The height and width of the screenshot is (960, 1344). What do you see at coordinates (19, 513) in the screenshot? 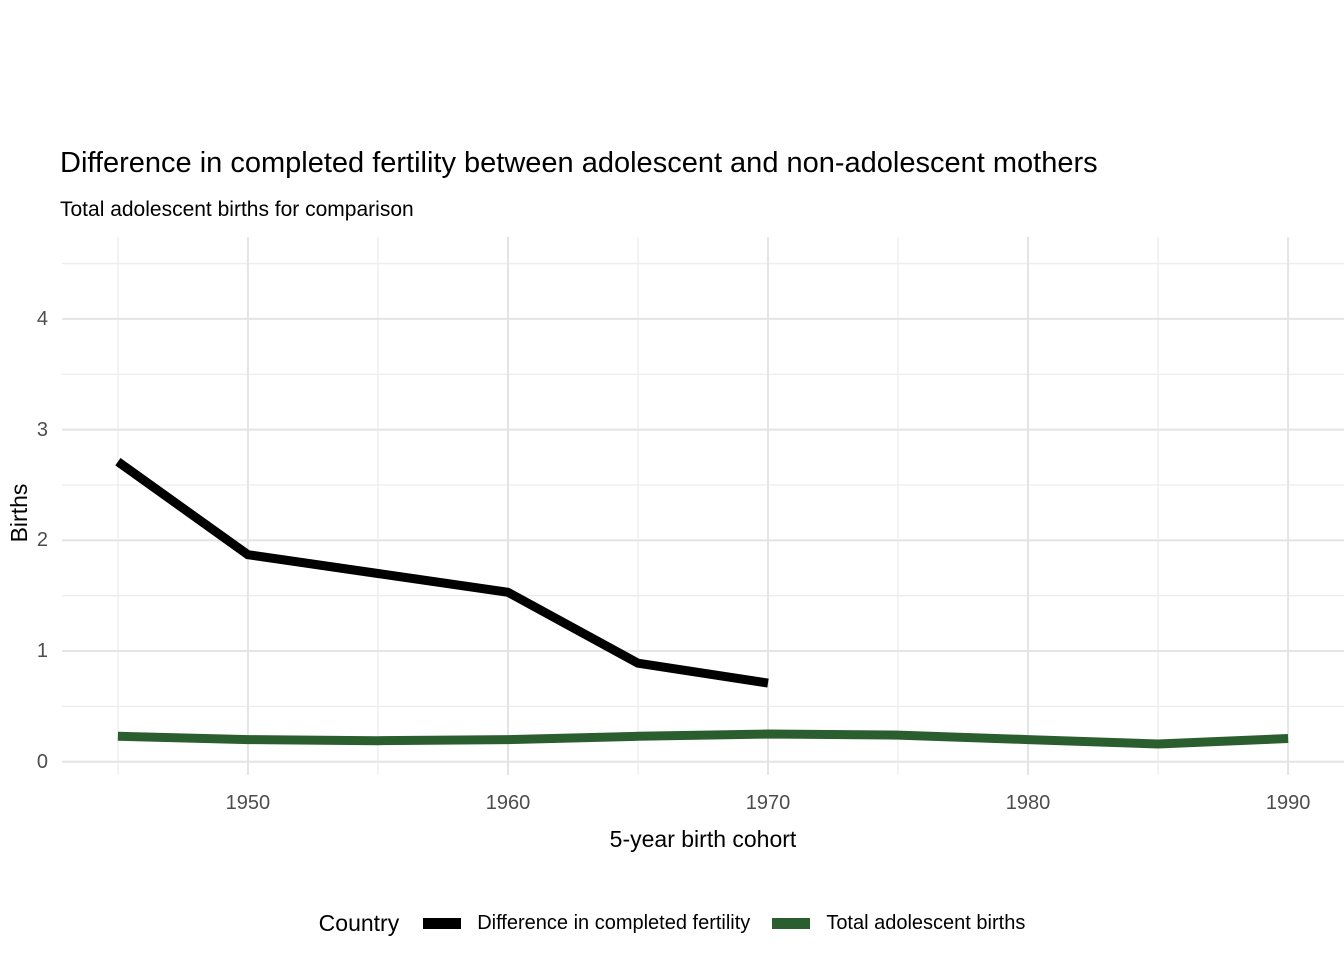
I see `y-axis-title: Births` at bounding box center [19, 513].